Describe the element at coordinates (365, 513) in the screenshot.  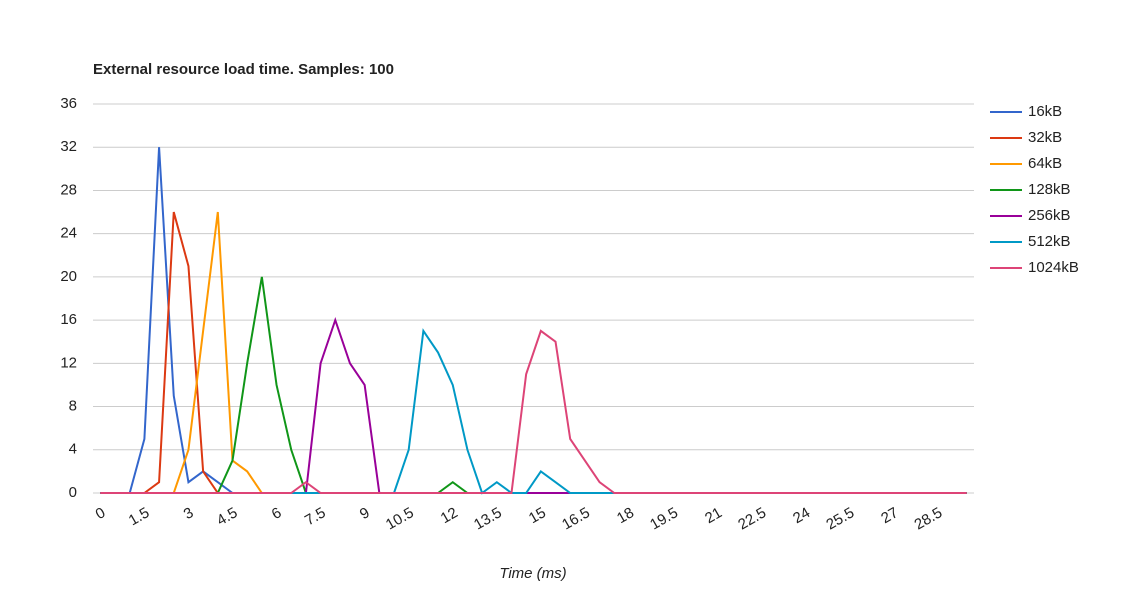
I see `x-tick-label: 9` at that location.